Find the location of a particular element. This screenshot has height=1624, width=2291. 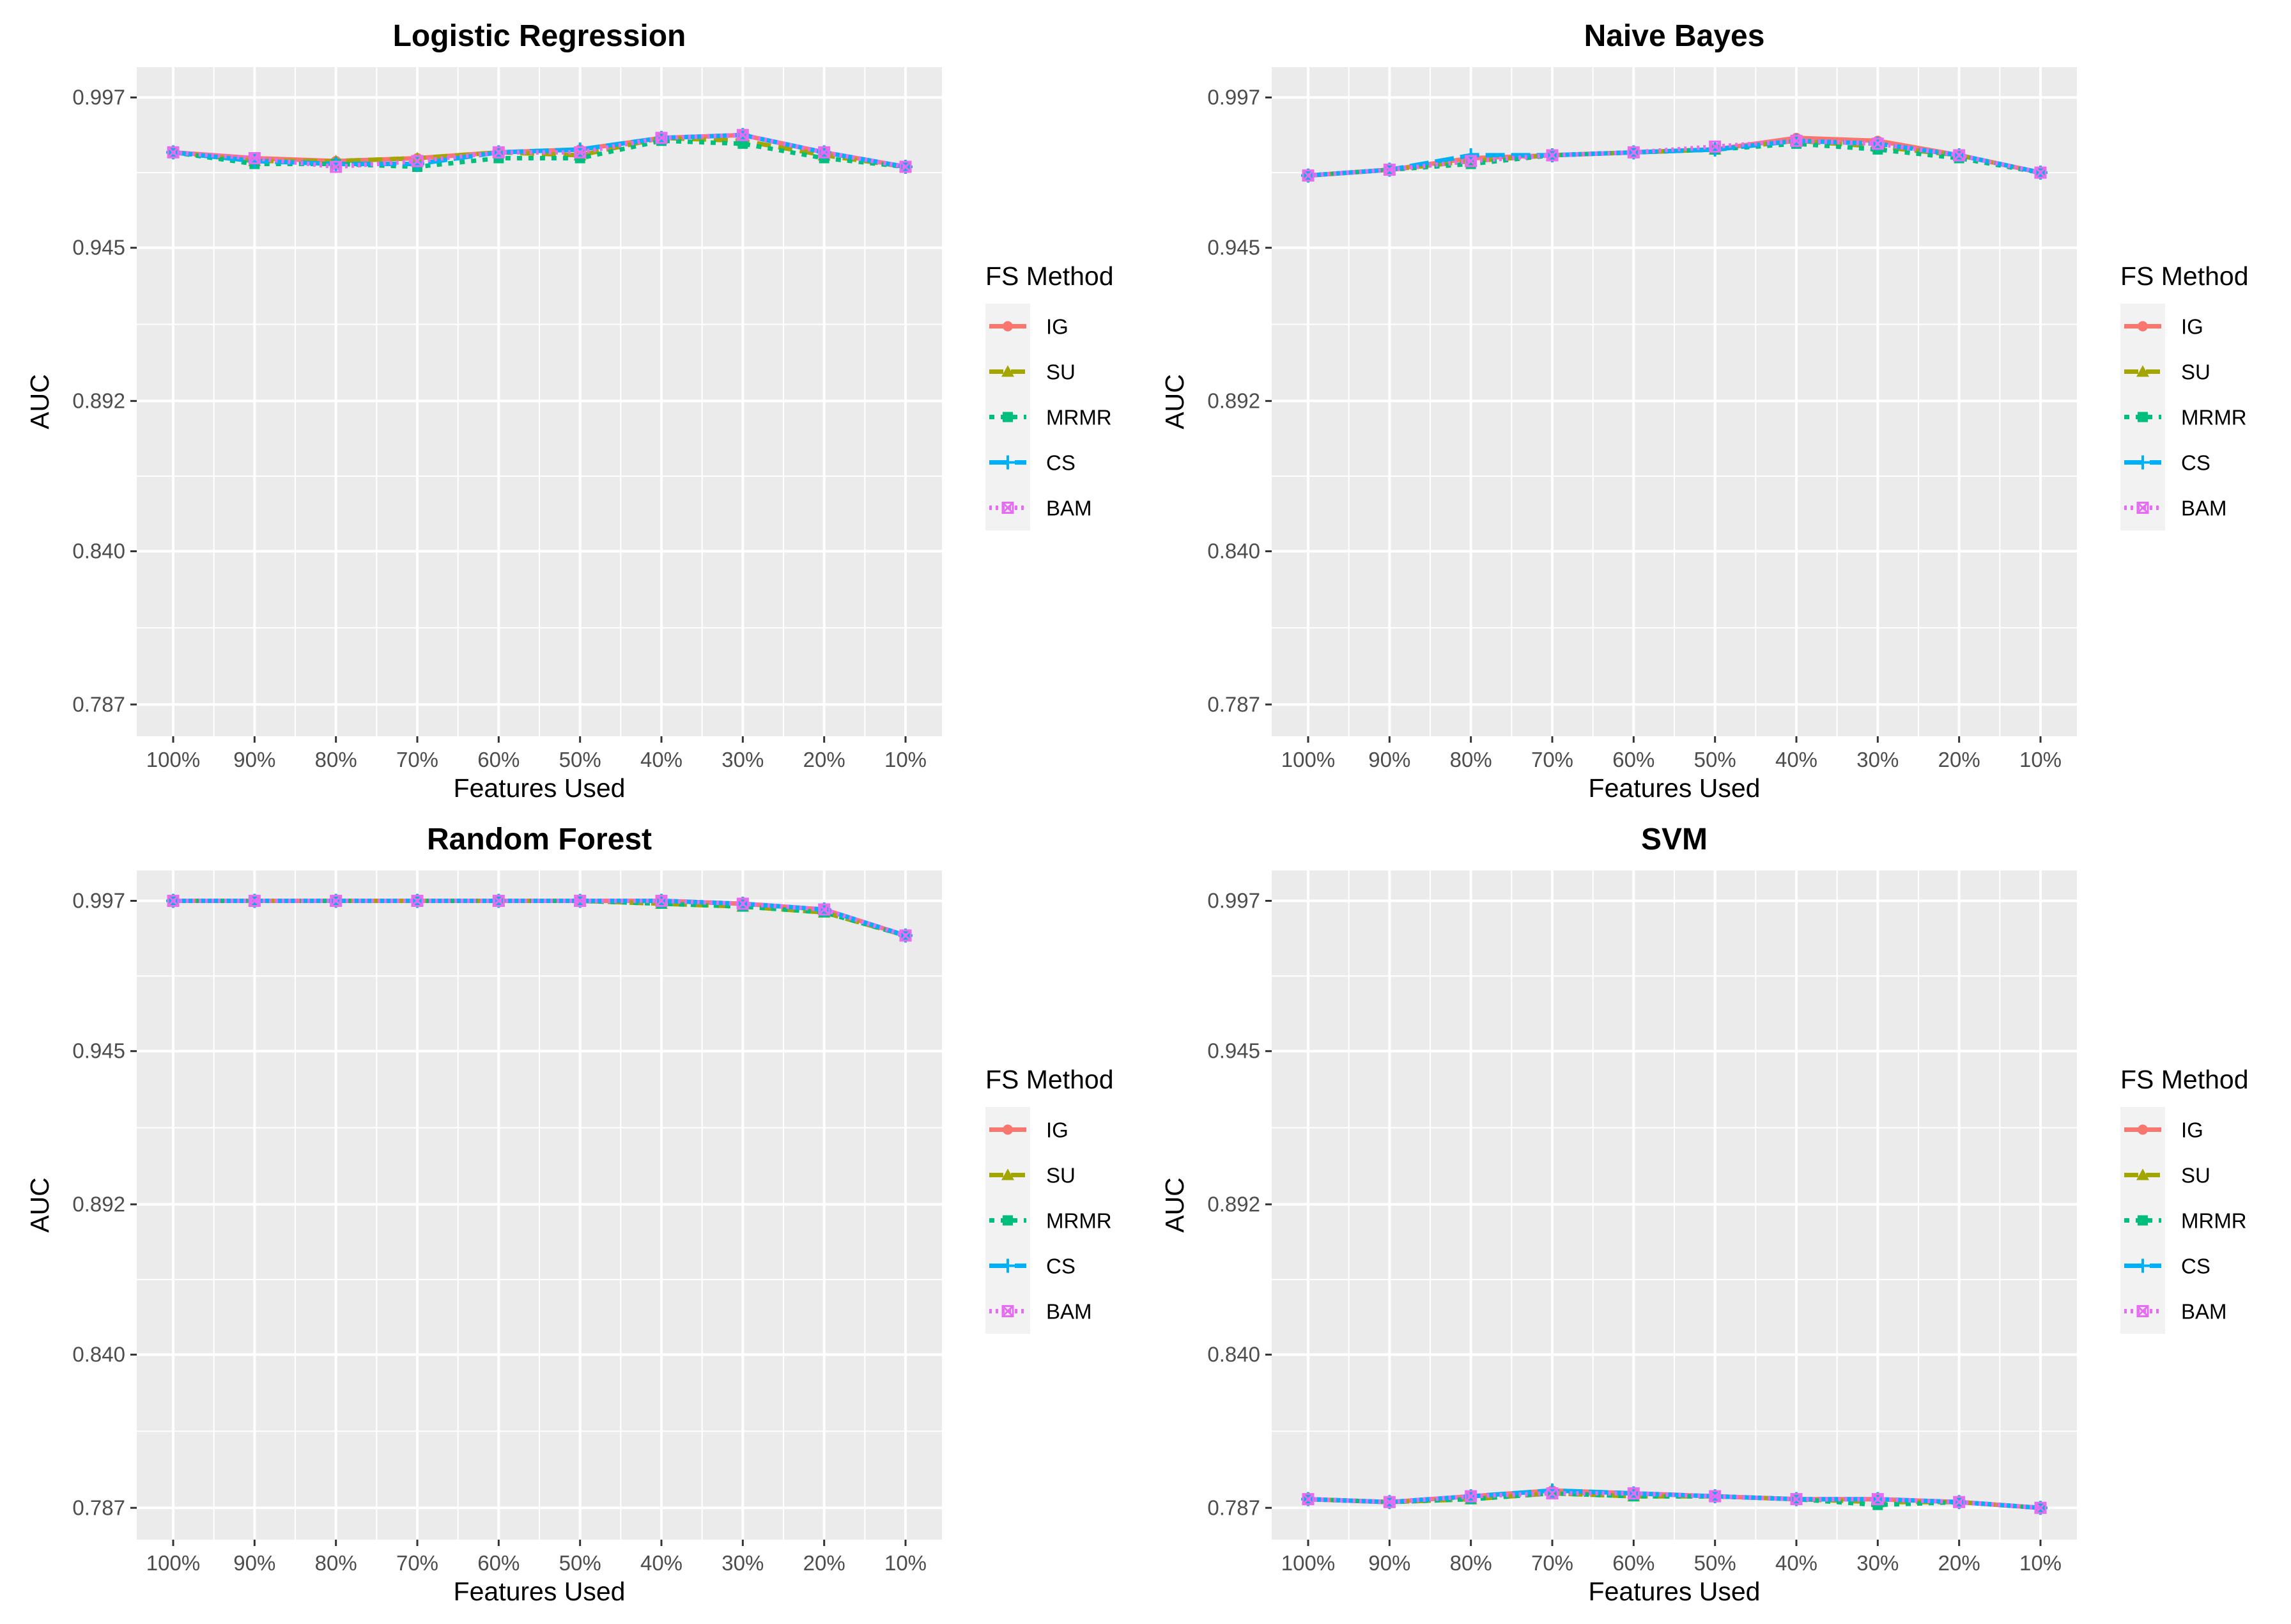

legend-label: MRMR is located at coordinates (1079, 417).